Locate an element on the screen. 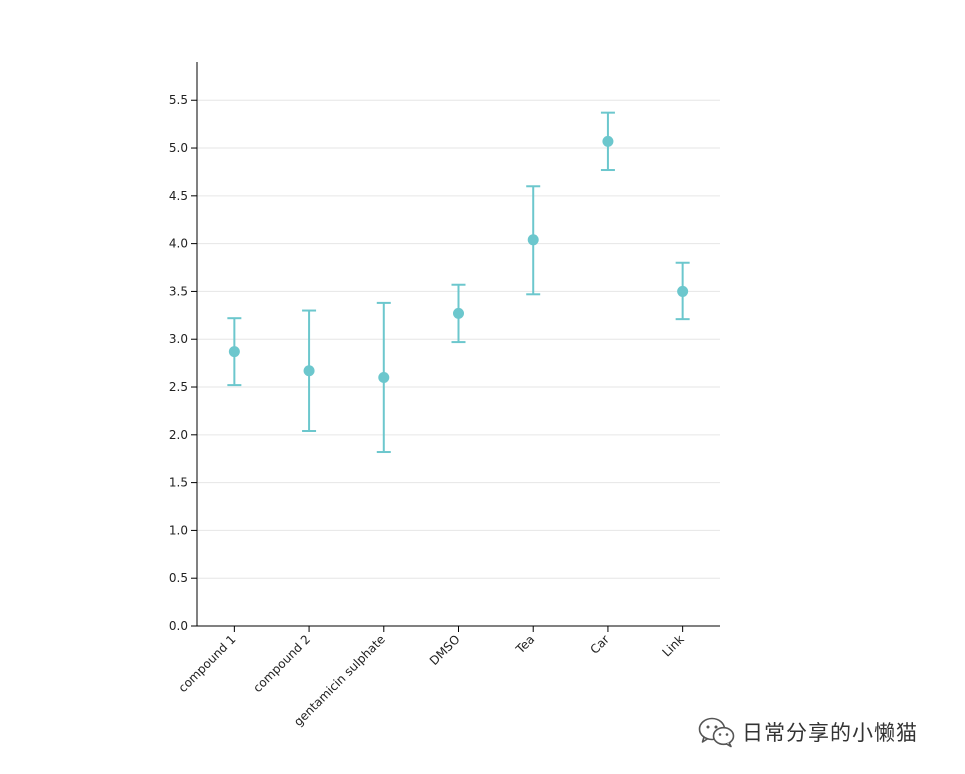  x-tick-label: DMSO is located at coordinates (445, 650).